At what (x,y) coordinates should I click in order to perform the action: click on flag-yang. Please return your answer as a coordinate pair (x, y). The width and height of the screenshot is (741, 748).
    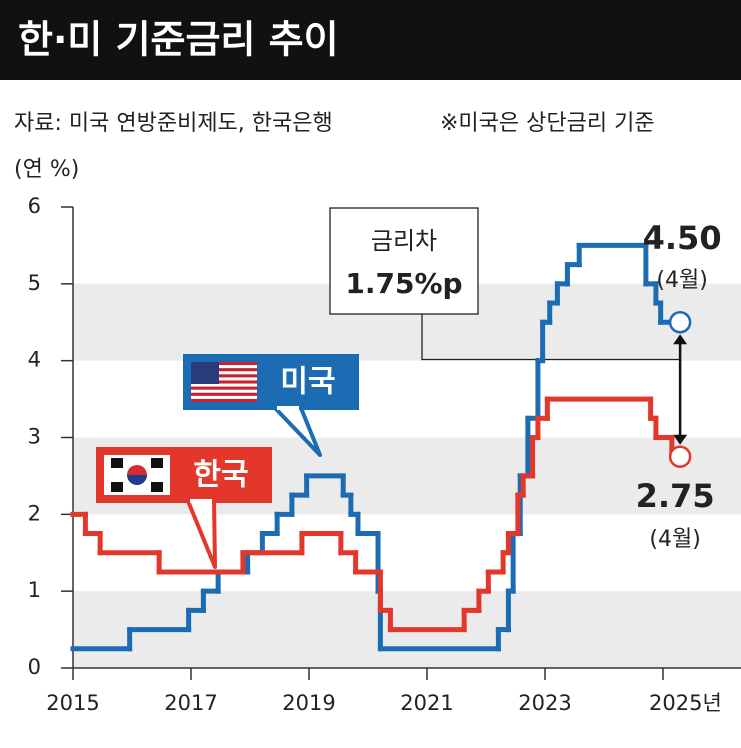
    Looking at the image, I should click on (137, 470).